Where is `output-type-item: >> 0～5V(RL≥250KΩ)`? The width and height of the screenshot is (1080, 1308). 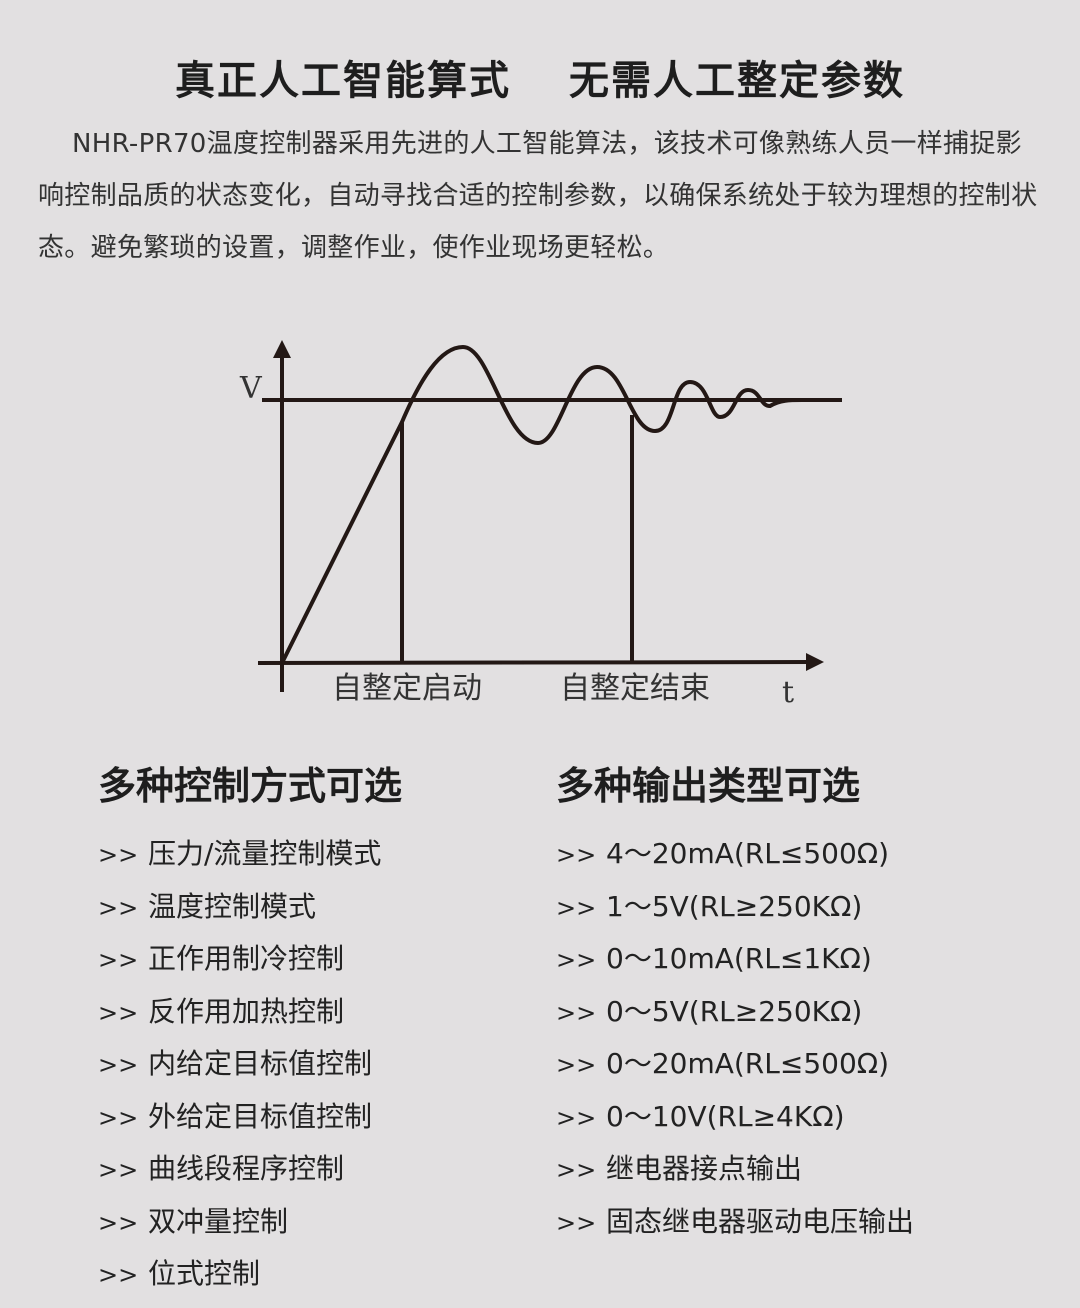 output-type-item: >> 0～5V(RL≥250KΩ) is located at coordinates (735, 1012).